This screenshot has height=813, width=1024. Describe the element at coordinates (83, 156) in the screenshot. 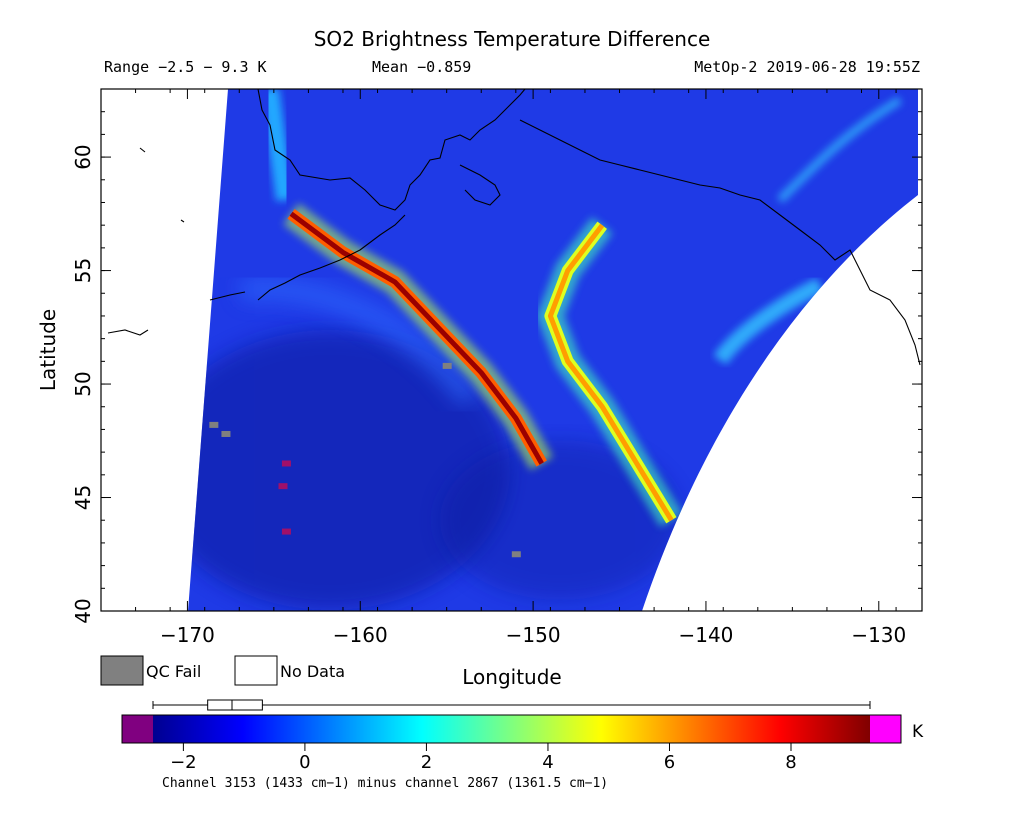

I see `y-tick-label: 60` at that location.